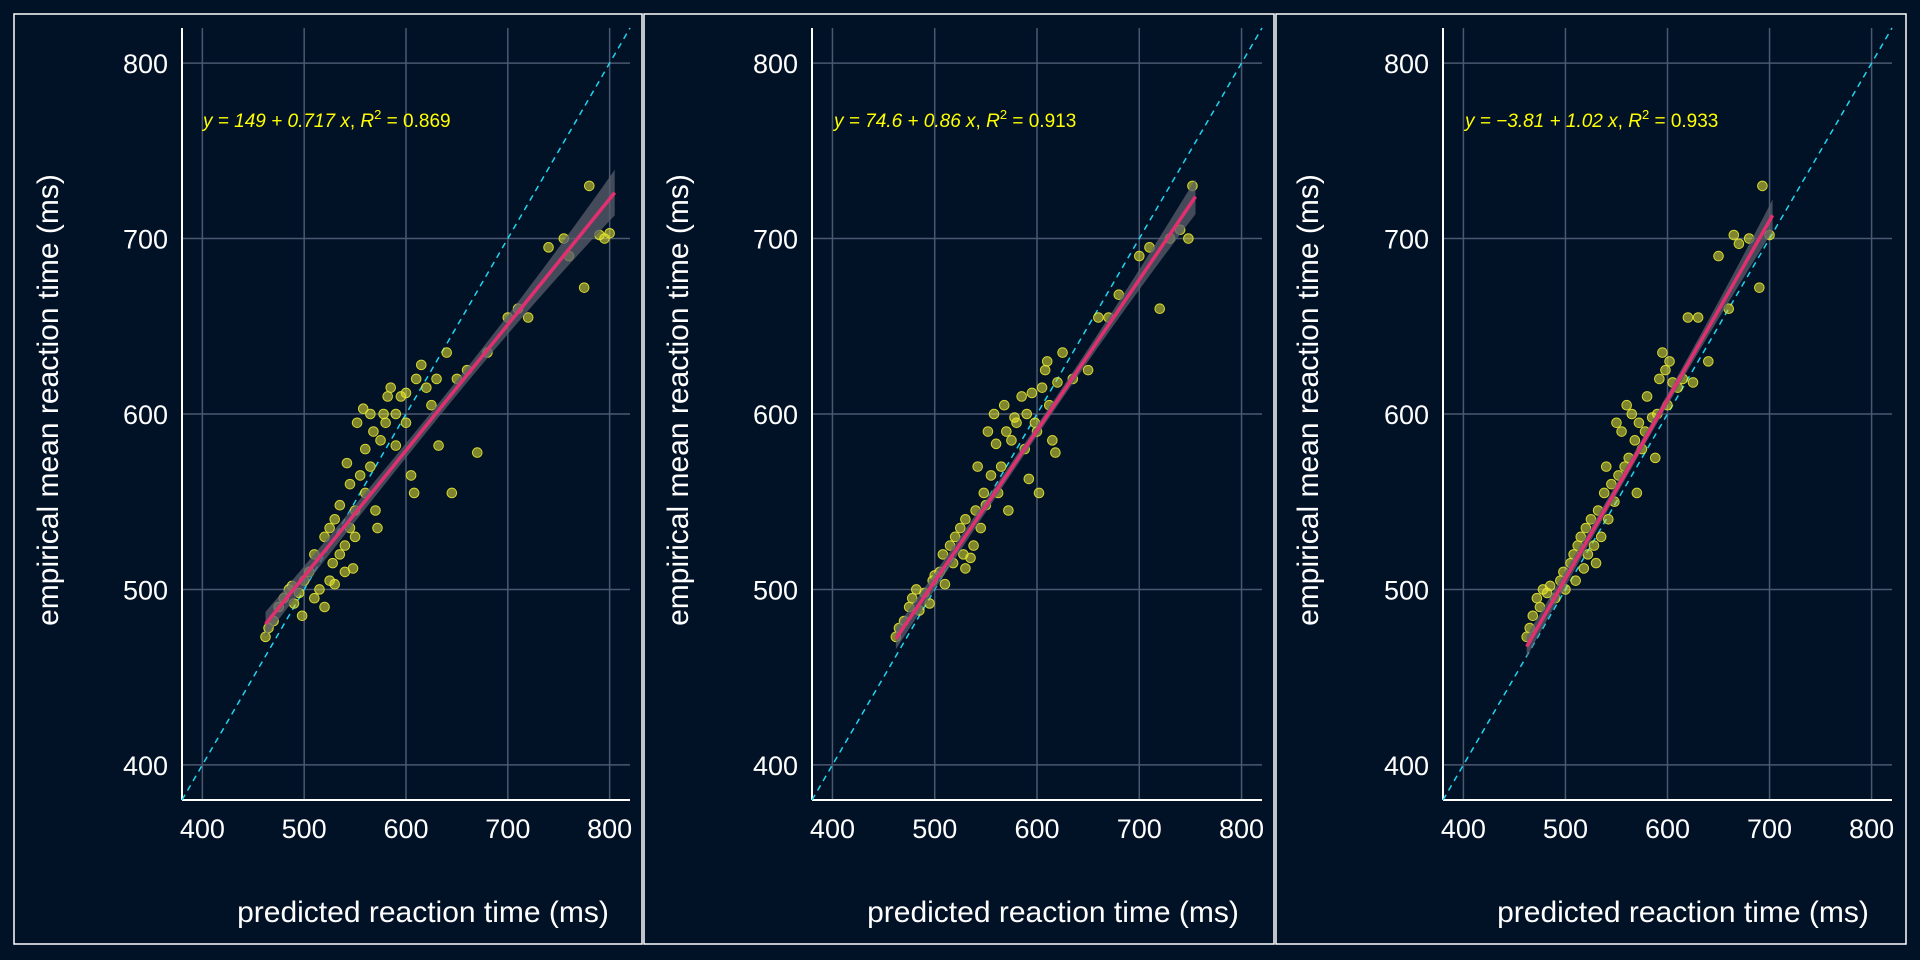  Describe the element at coordinates (326, 119) in the screenshot. I see `panel-1-equation: y = 149 + 0.717 x, R2 = 0.869` at that location.